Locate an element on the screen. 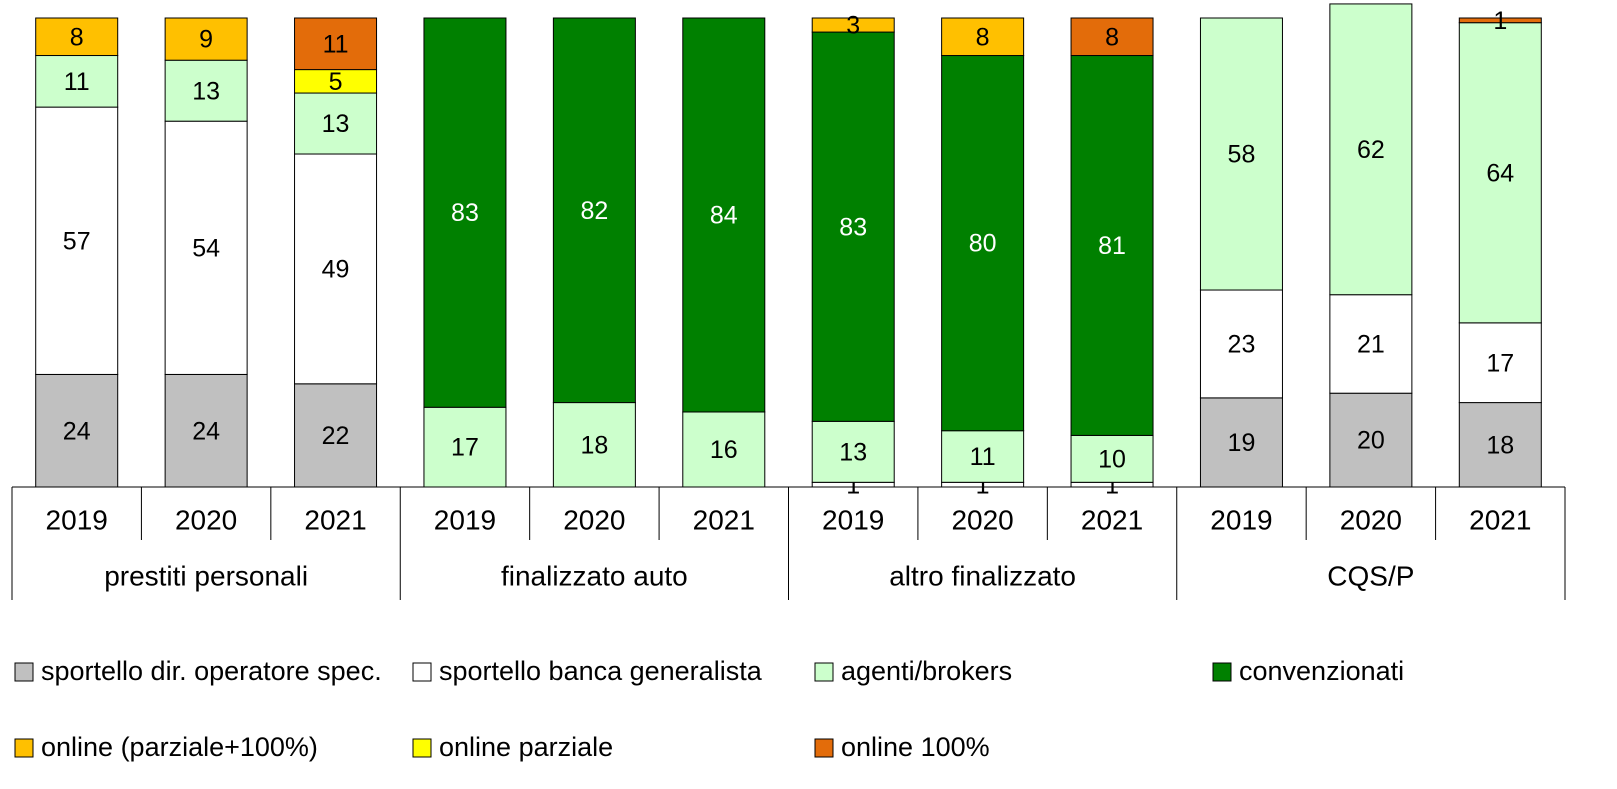 The height and width of the screenshot is (789, 1617). group-label: CQS/P is located at coordinates (1370, 575).